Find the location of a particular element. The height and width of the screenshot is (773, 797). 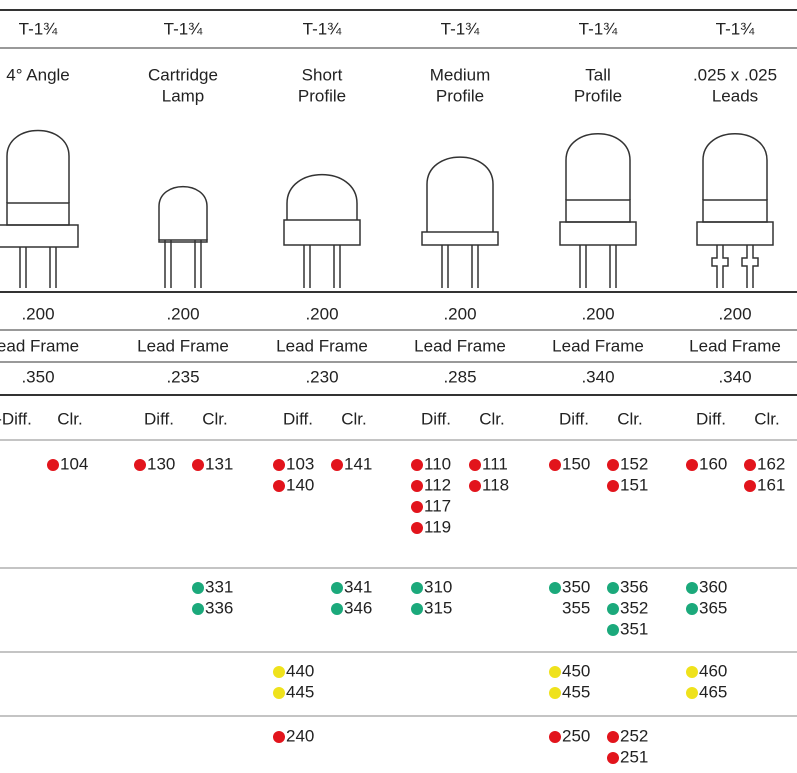

part-number: 360 is located at coordinates (713, 586).